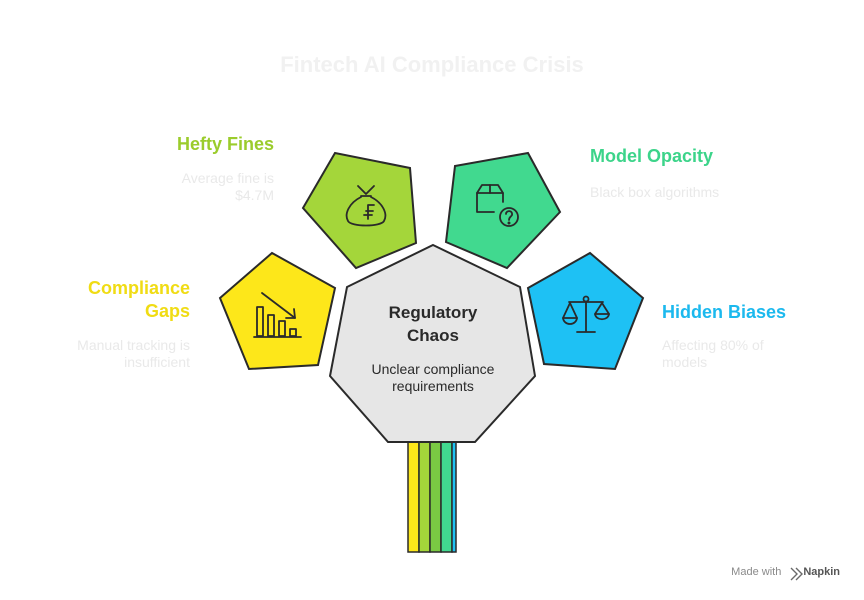 Image resolution: width=864 pixels, height=600 pixels. I want to click on footer-made-with: Made with, so click(756, 572).